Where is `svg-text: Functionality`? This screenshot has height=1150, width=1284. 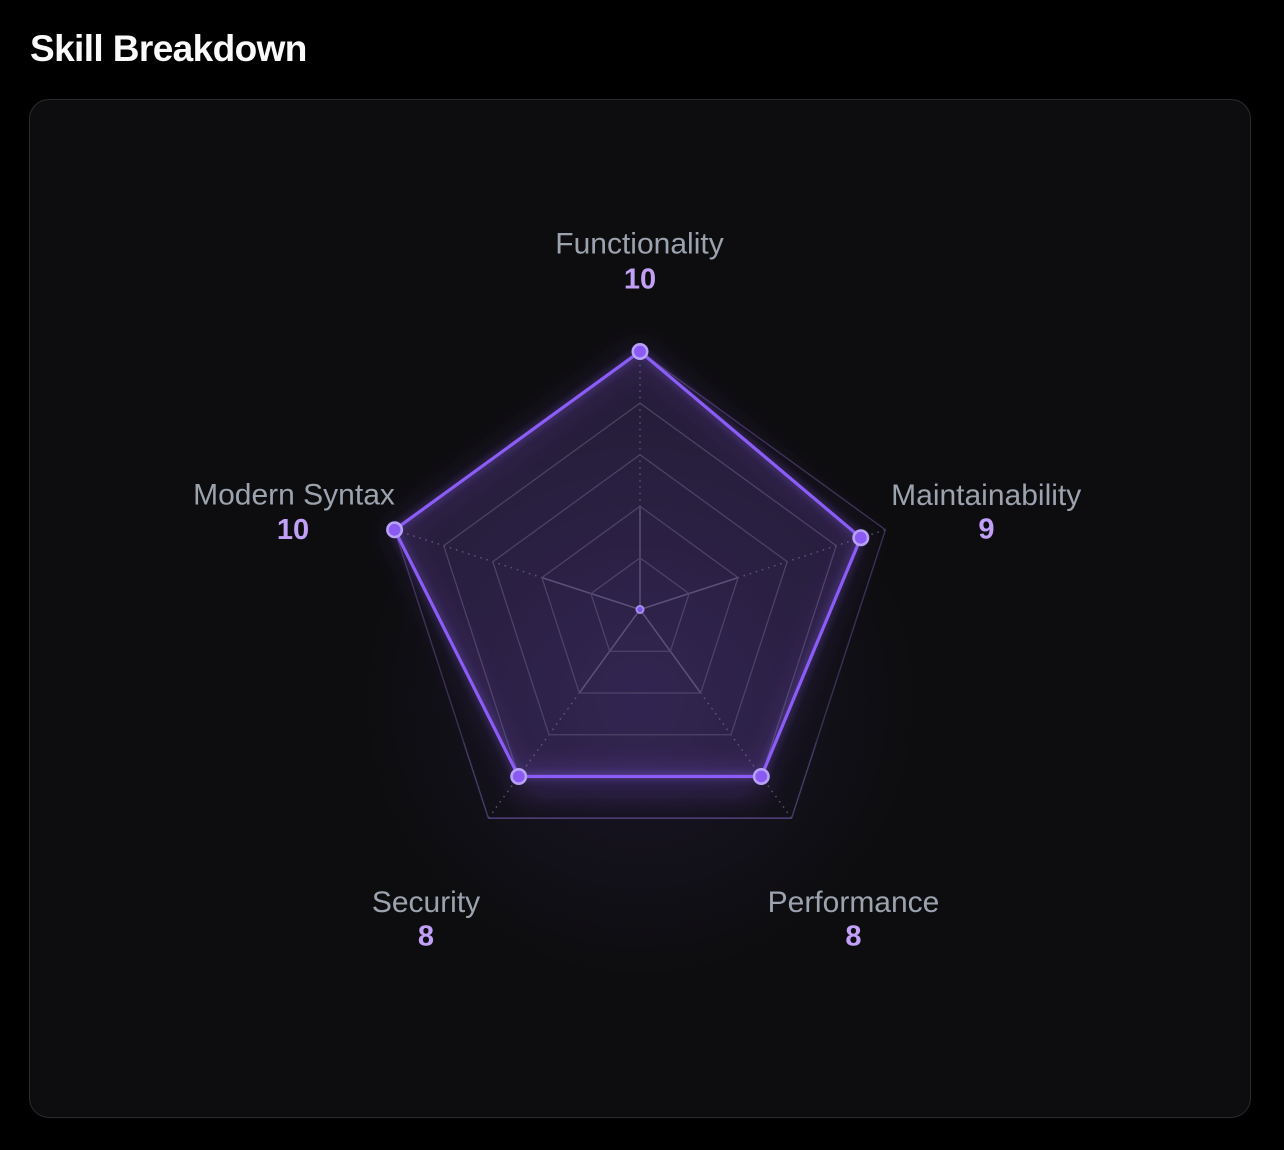 svg-text: Functionality is located at coordinates (639, 243).